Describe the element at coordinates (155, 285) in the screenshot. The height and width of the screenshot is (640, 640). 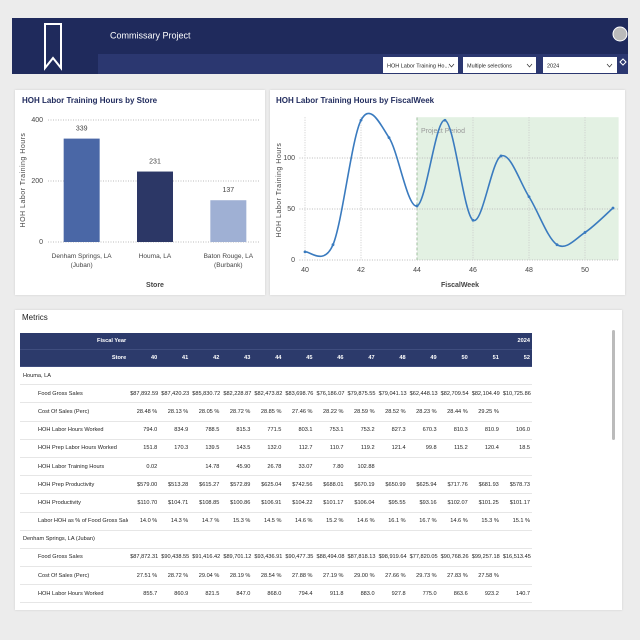
I see `x-axis-label: Store` at that location.